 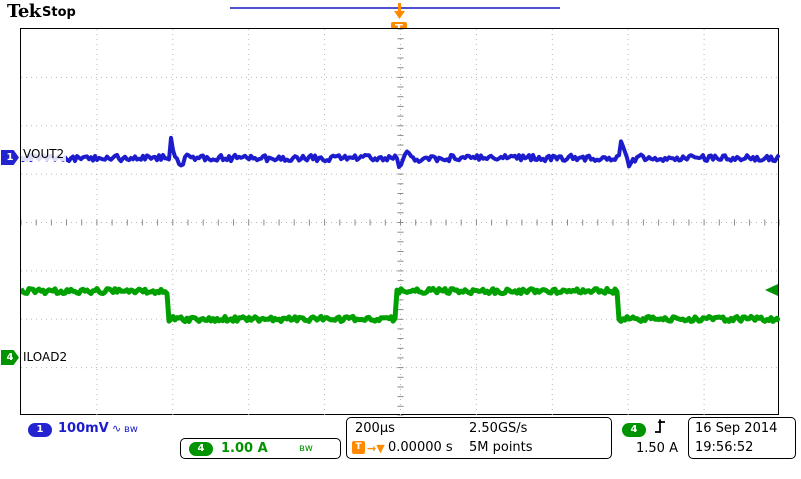 I want to click on ch1-readout-badge: 1, so click(x=40, y=430).